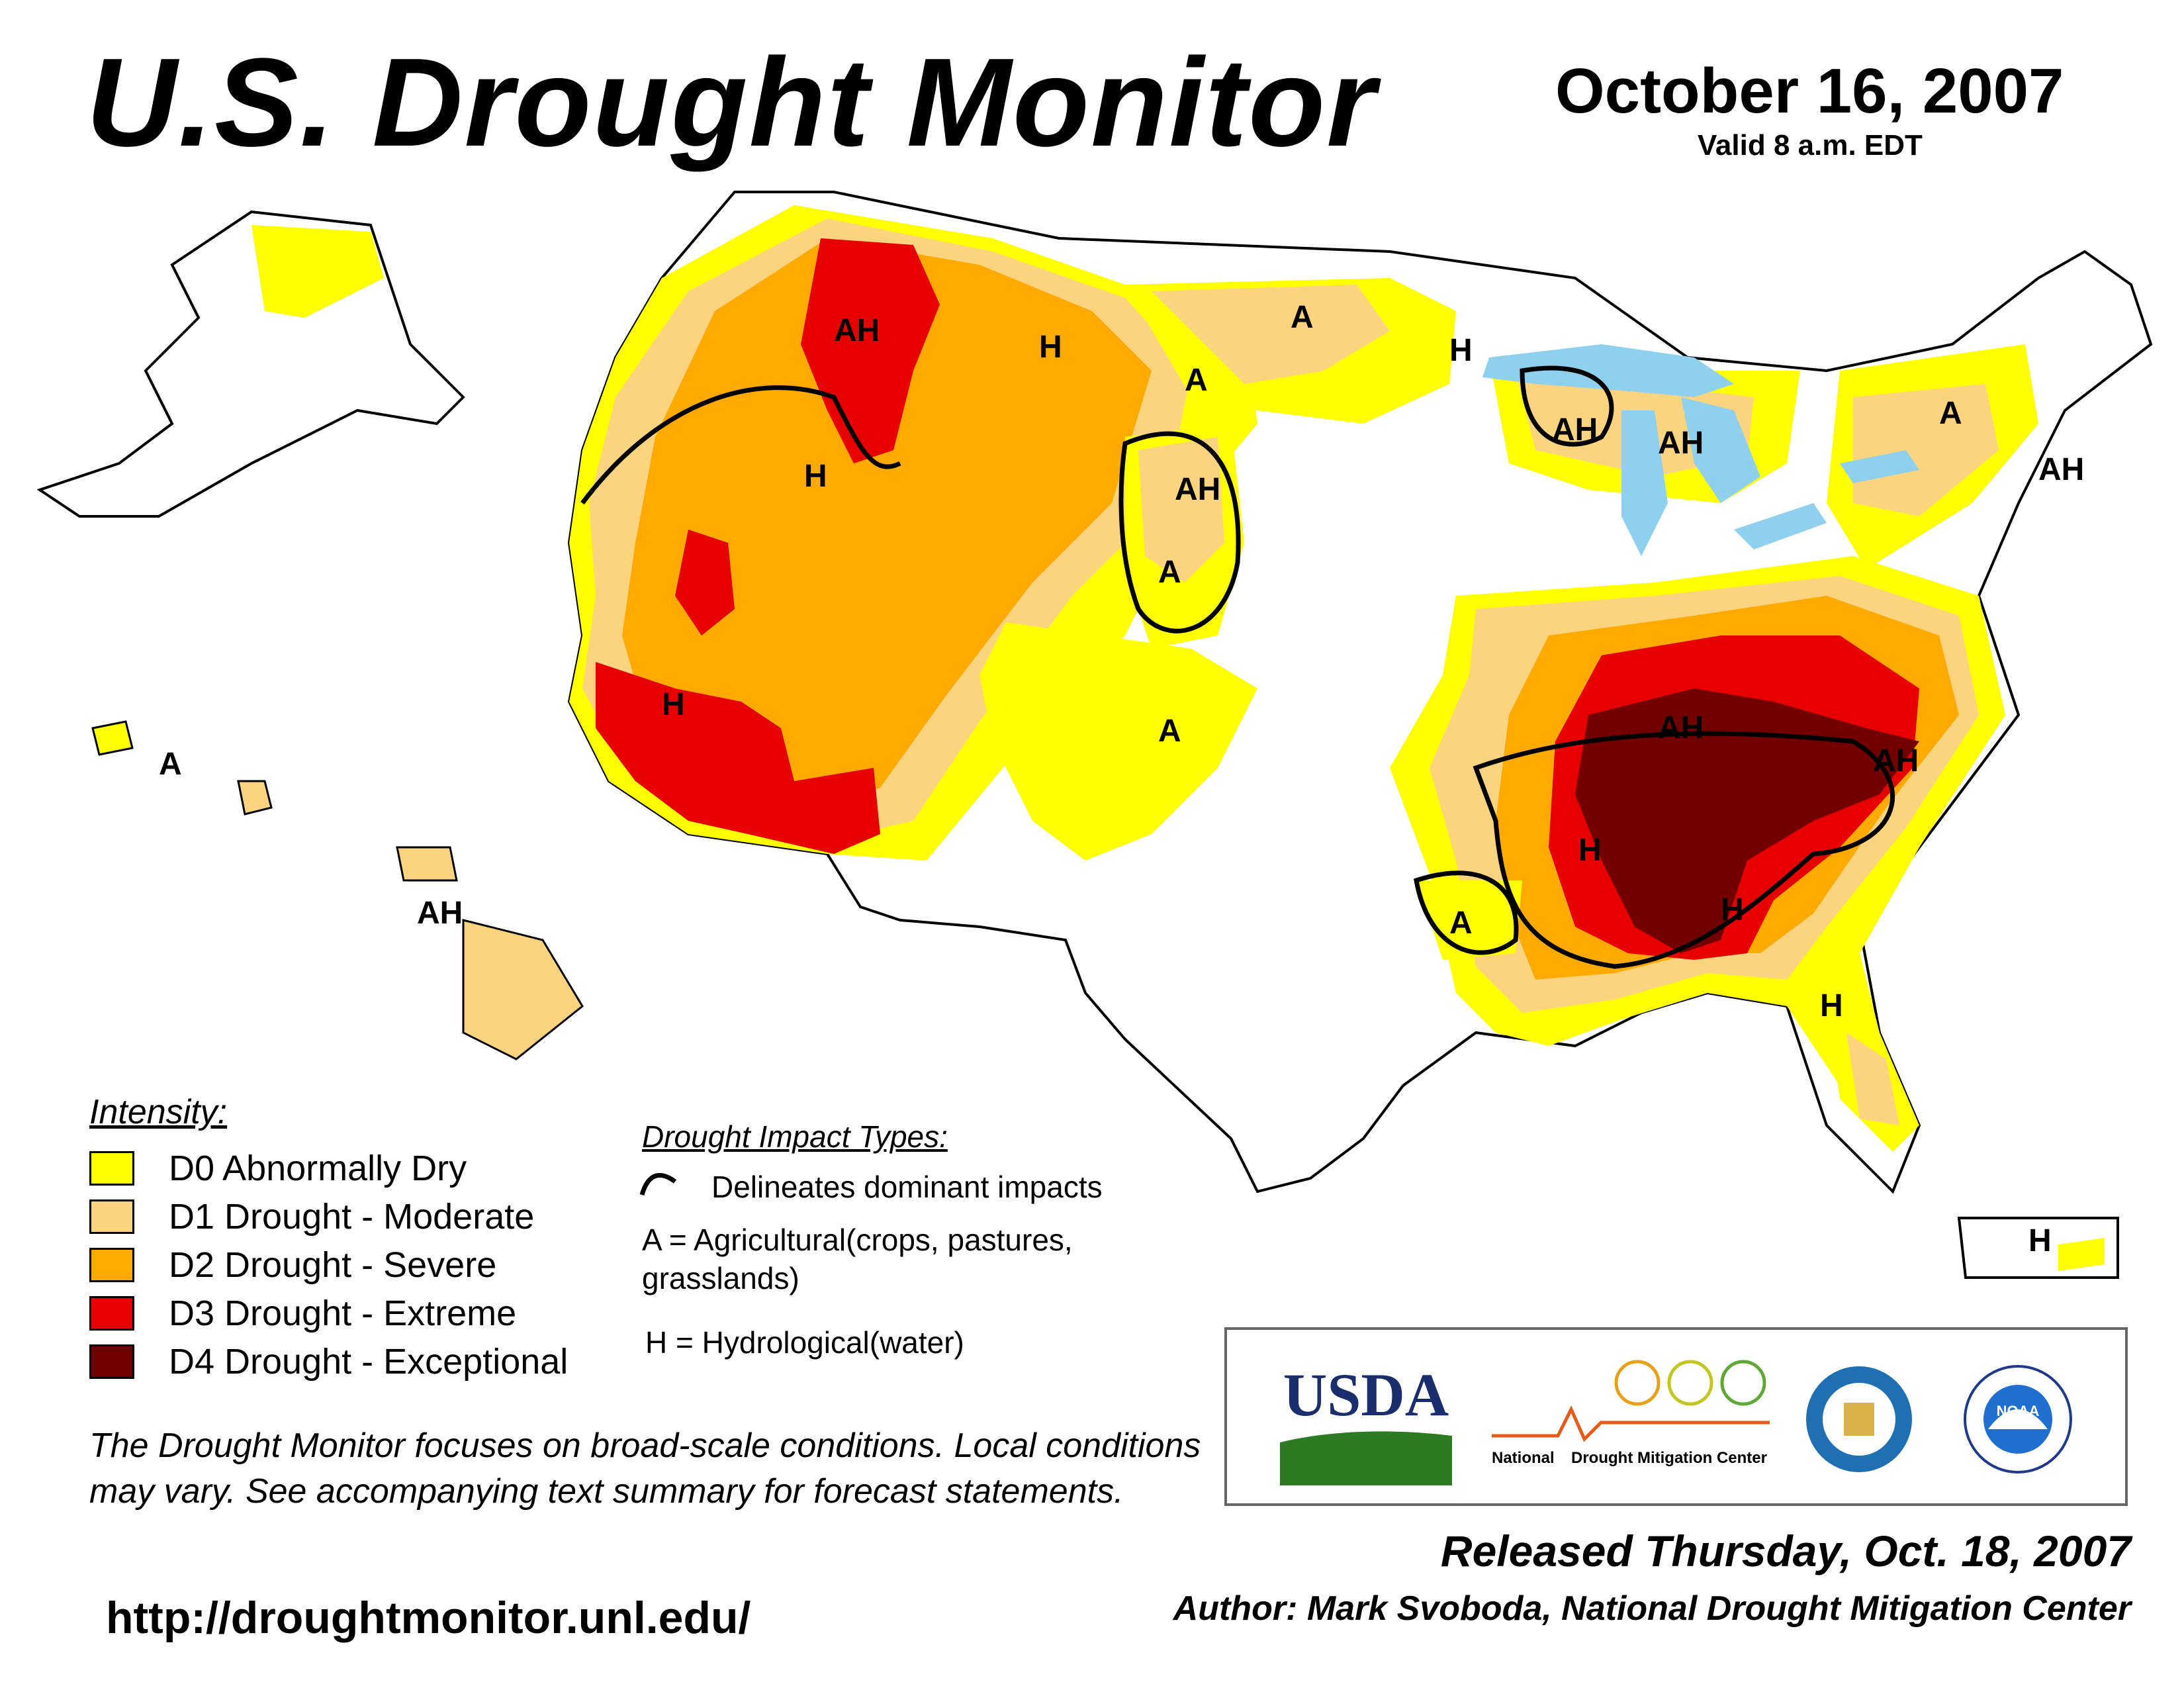 The image size is (2184, 1688). Describe the element at coordinates (2081, 1254) in the screenshot. I see `puerto-rico-d0` at that location.